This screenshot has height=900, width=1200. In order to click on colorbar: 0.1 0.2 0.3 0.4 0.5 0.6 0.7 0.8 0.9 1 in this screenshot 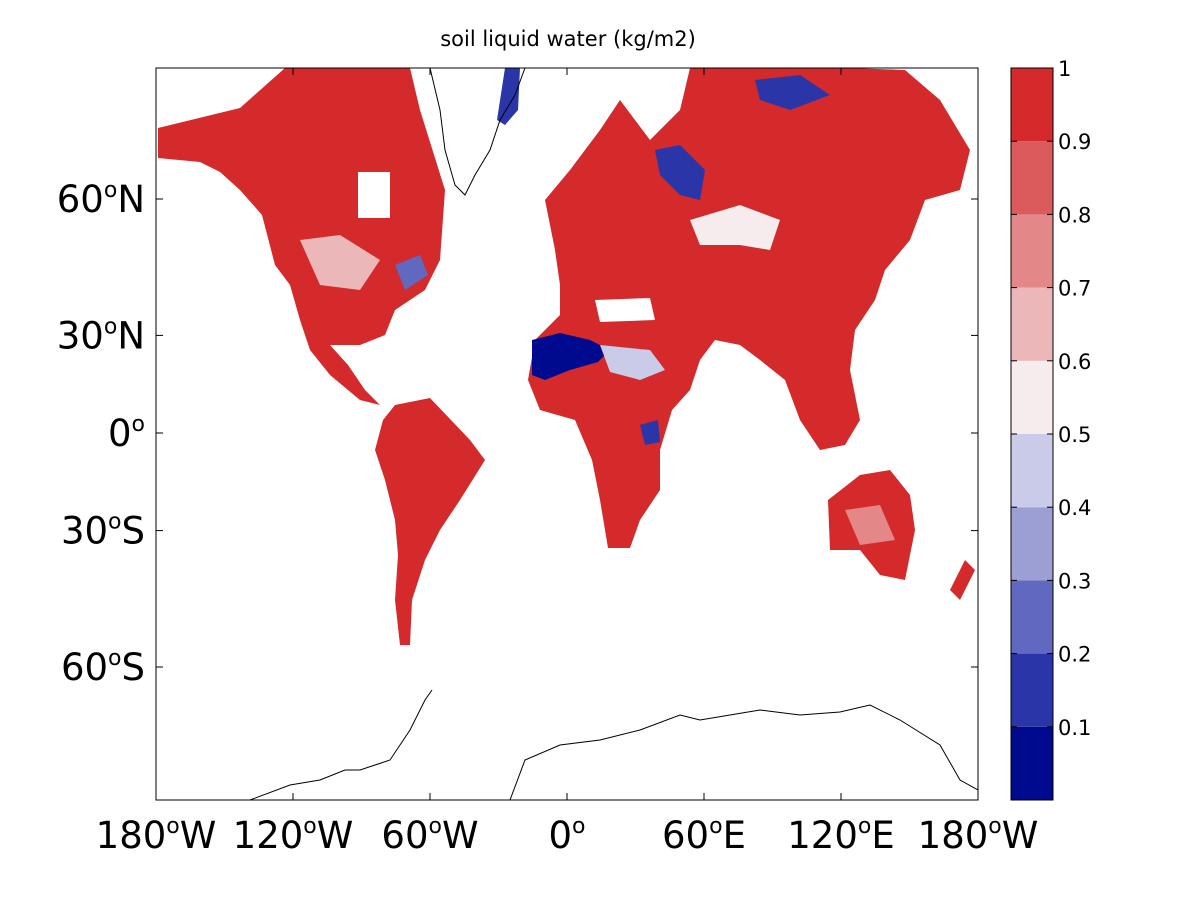, I will do `click(1050, 429)`.